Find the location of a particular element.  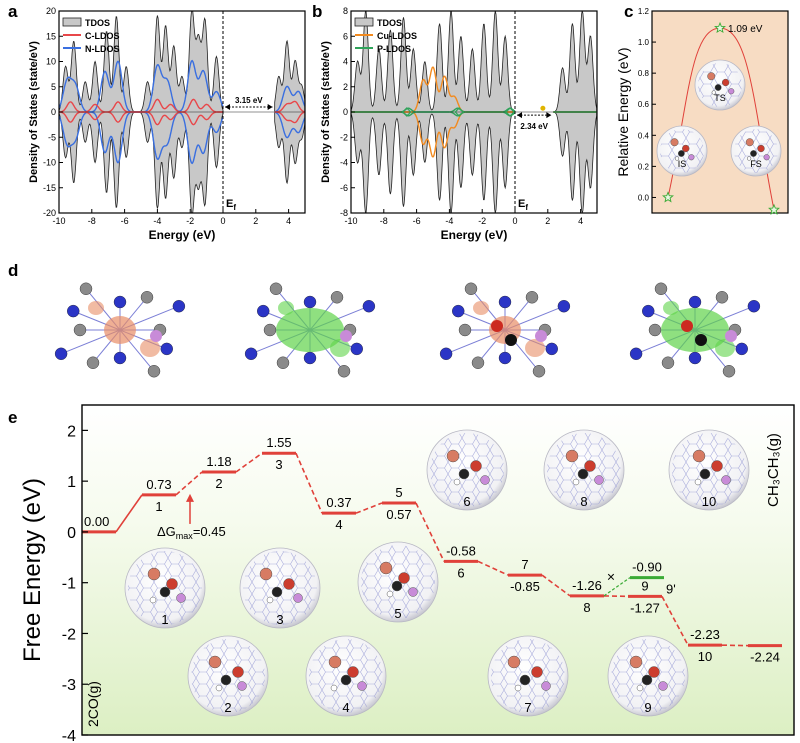

energy-value-1: 0.73 is located at coordinates (158, 484).